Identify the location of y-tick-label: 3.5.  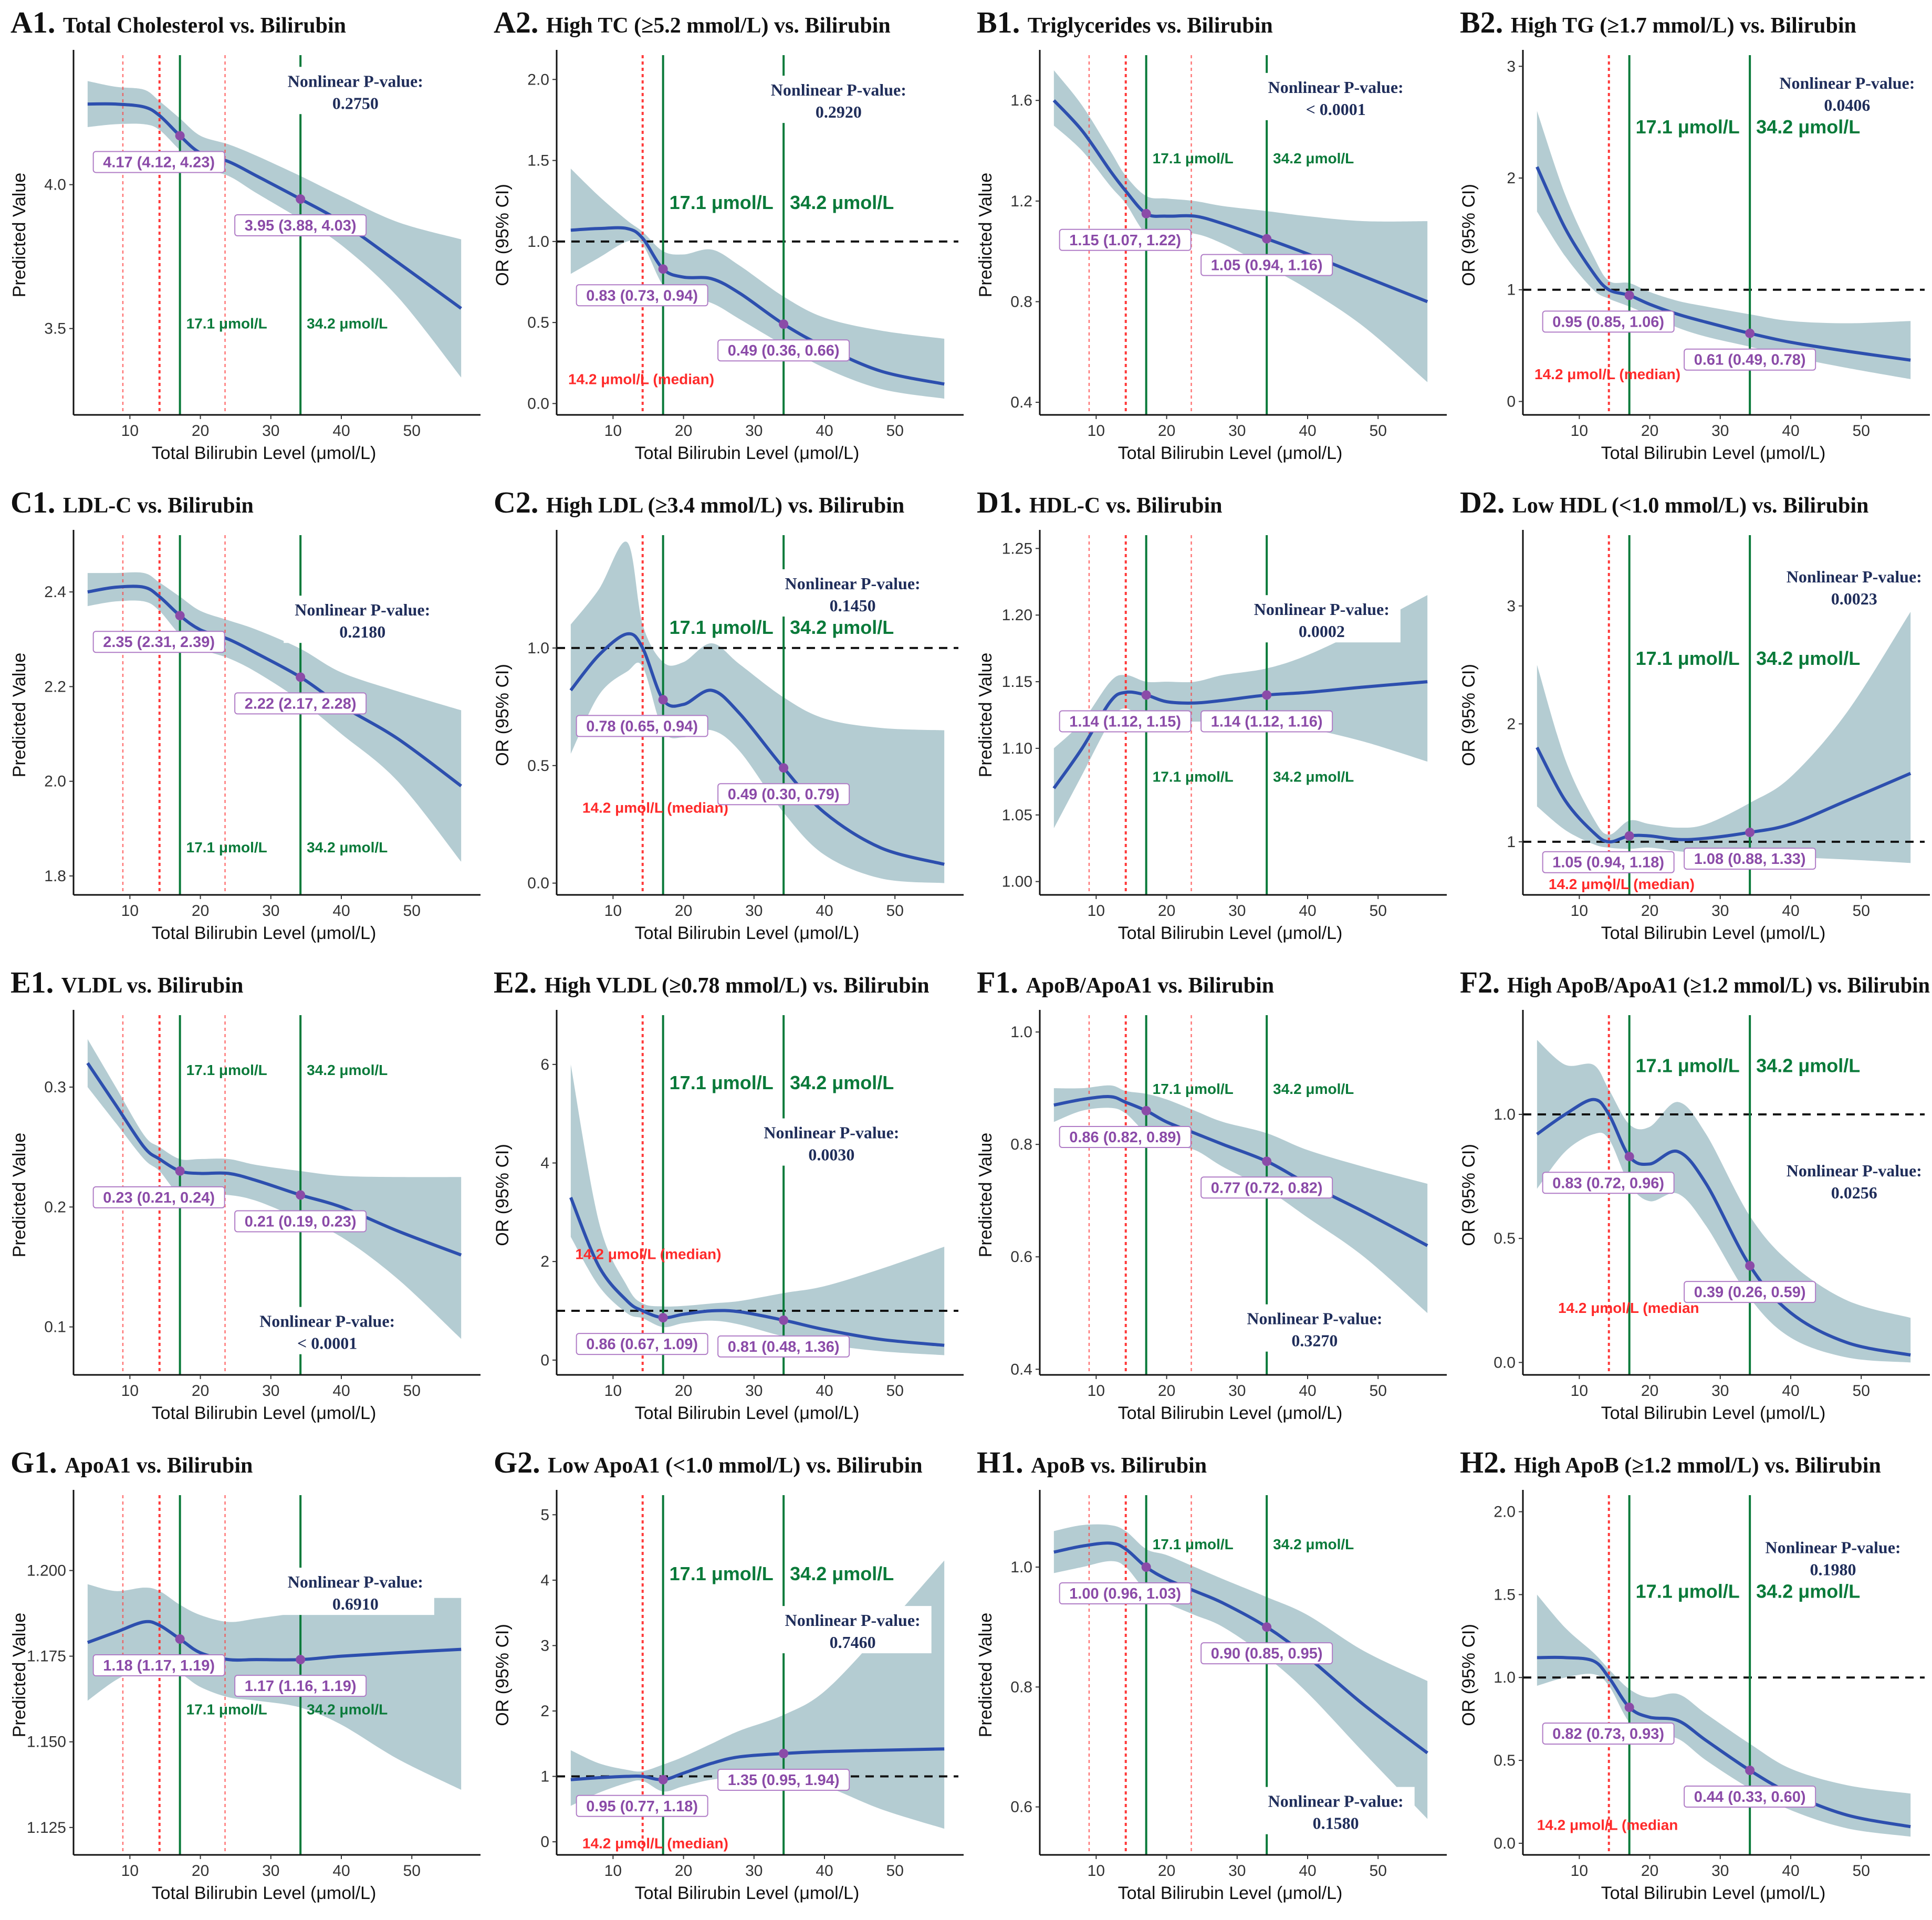
(55, 329).